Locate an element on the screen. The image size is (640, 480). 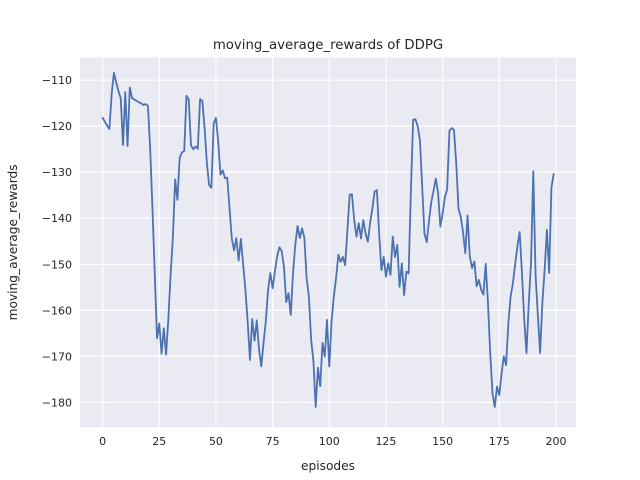
x-tick-label: 175 is located at coordinates (499, 441).